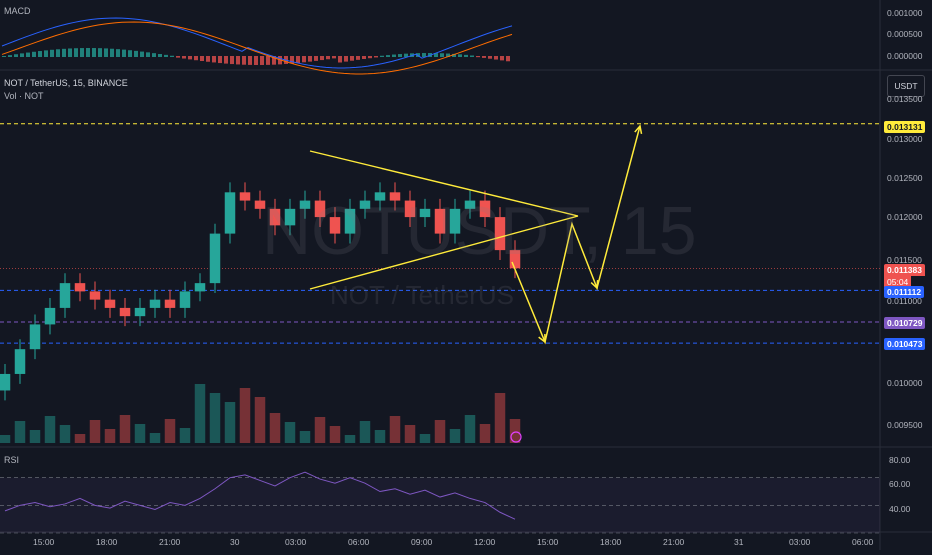 Image resolution: width=932 pixels, height=555 pixels. What do you see at coordinates (900, 484) in the screenshot?
I see `rsi-axis-tick: 60.00` at bounding box center [900, 484].